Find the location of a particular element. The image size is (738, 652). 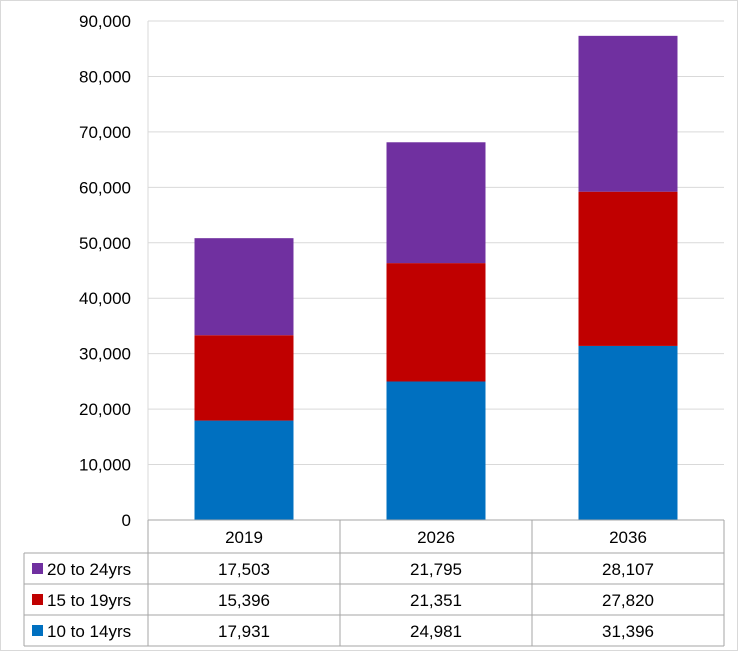

y-tick-label: 40,000 is located at coordinates (105, 298).